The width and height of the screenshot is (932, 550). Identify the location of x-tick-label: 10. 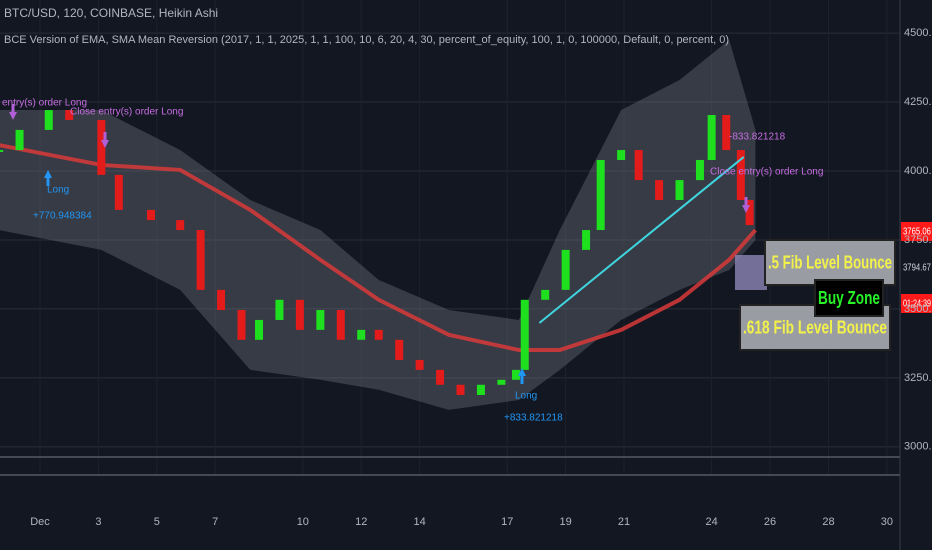
(303, 522).